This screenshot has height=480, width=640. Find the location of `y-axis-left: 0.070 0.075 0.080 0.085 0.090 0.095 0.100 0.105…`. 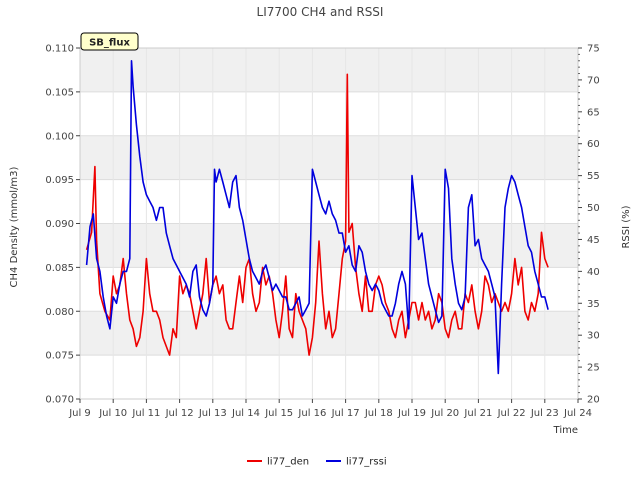

y-axis-left: 0.070 0.075 0.080 0.085 0.090 0.095 0.100 0.105… is located at coordinates (62, 225).